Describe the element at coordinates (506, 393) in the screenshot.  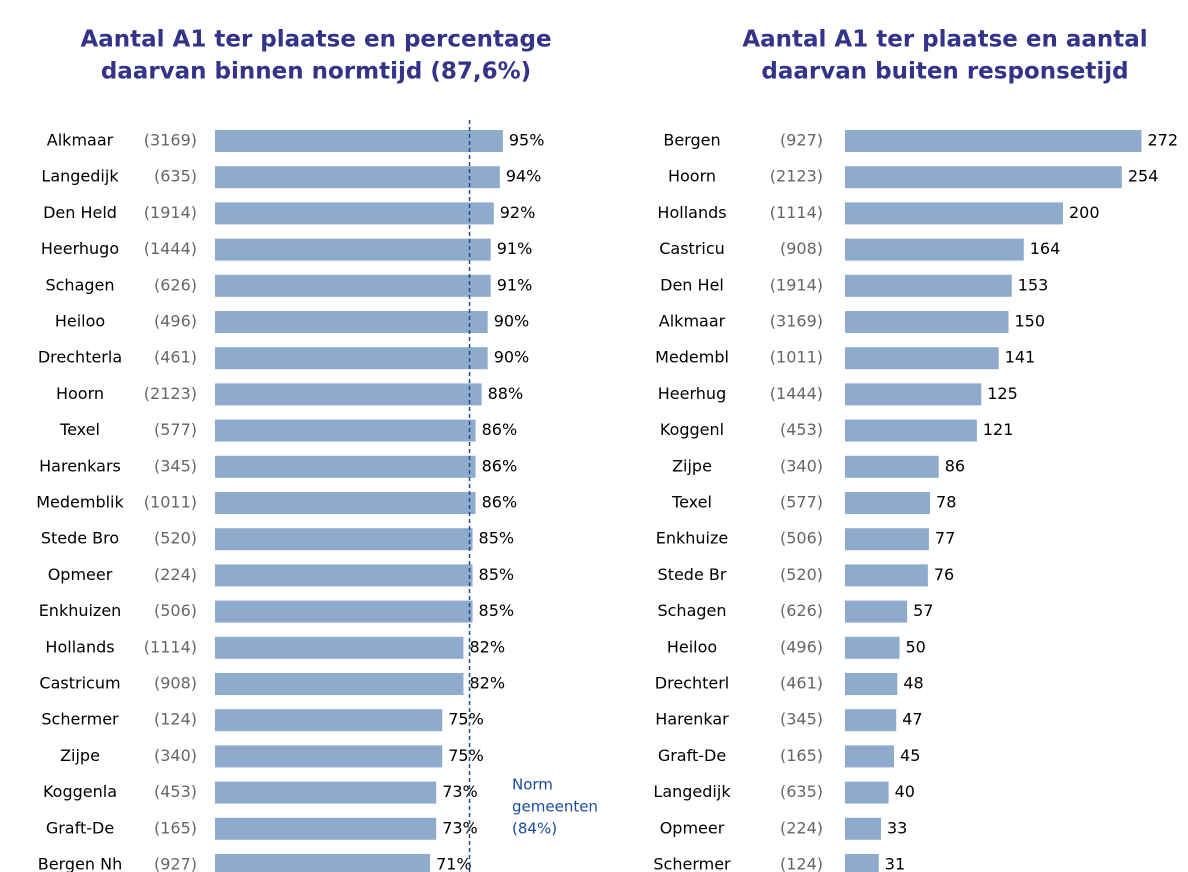
I see `value-label: 88%` at that location.